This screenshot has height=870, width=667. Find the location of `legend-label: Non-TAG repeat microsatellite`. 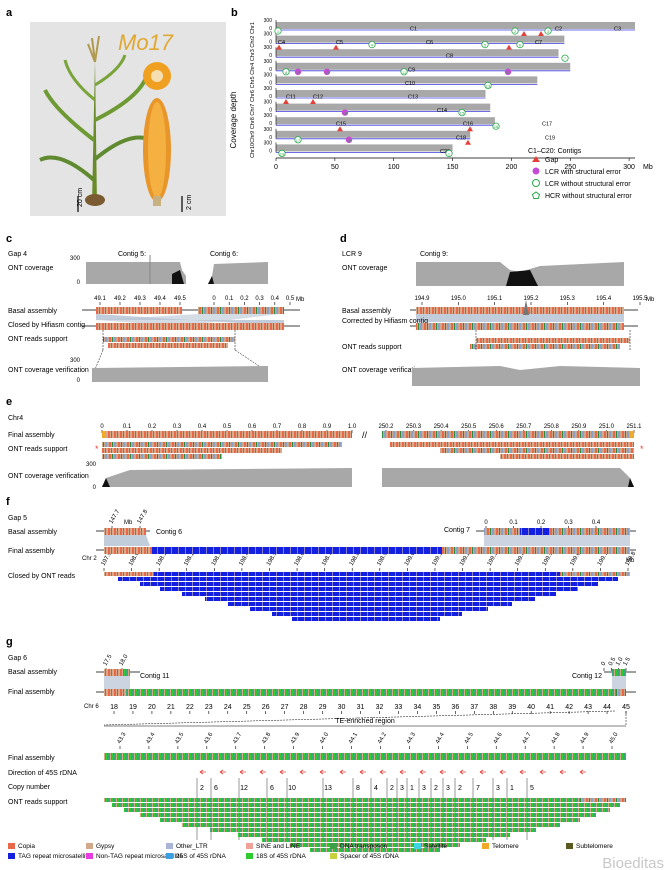

legend-label: Non-TAG repeat microsatellite is located at coordinates (139, 856).